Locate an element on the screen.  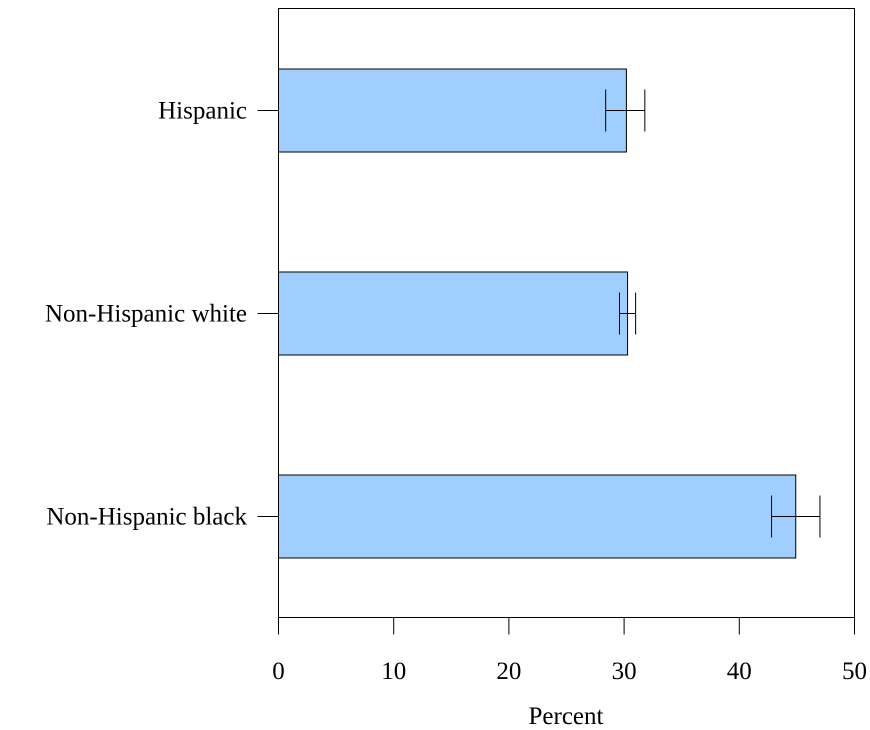
y-tick-label-non-hispanic-white: Non-Hispanic white is located at coordinates (146, 314).